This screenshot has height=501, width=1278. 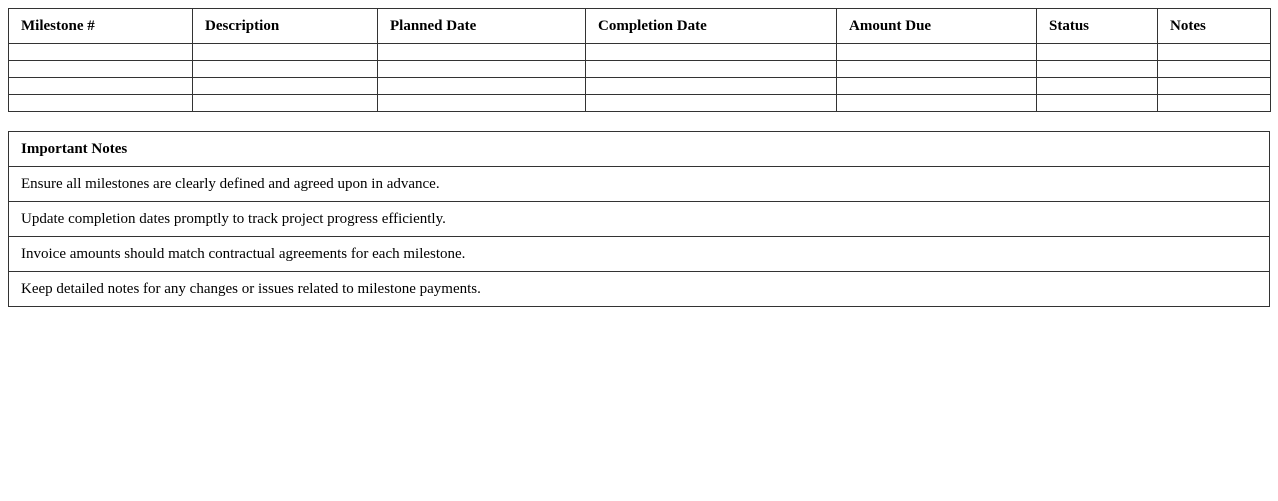 What do you see at coordinates (481, 26) in the screenshot?
I see `header-planned-date: Planned Date` at bounding box center [481, 26].